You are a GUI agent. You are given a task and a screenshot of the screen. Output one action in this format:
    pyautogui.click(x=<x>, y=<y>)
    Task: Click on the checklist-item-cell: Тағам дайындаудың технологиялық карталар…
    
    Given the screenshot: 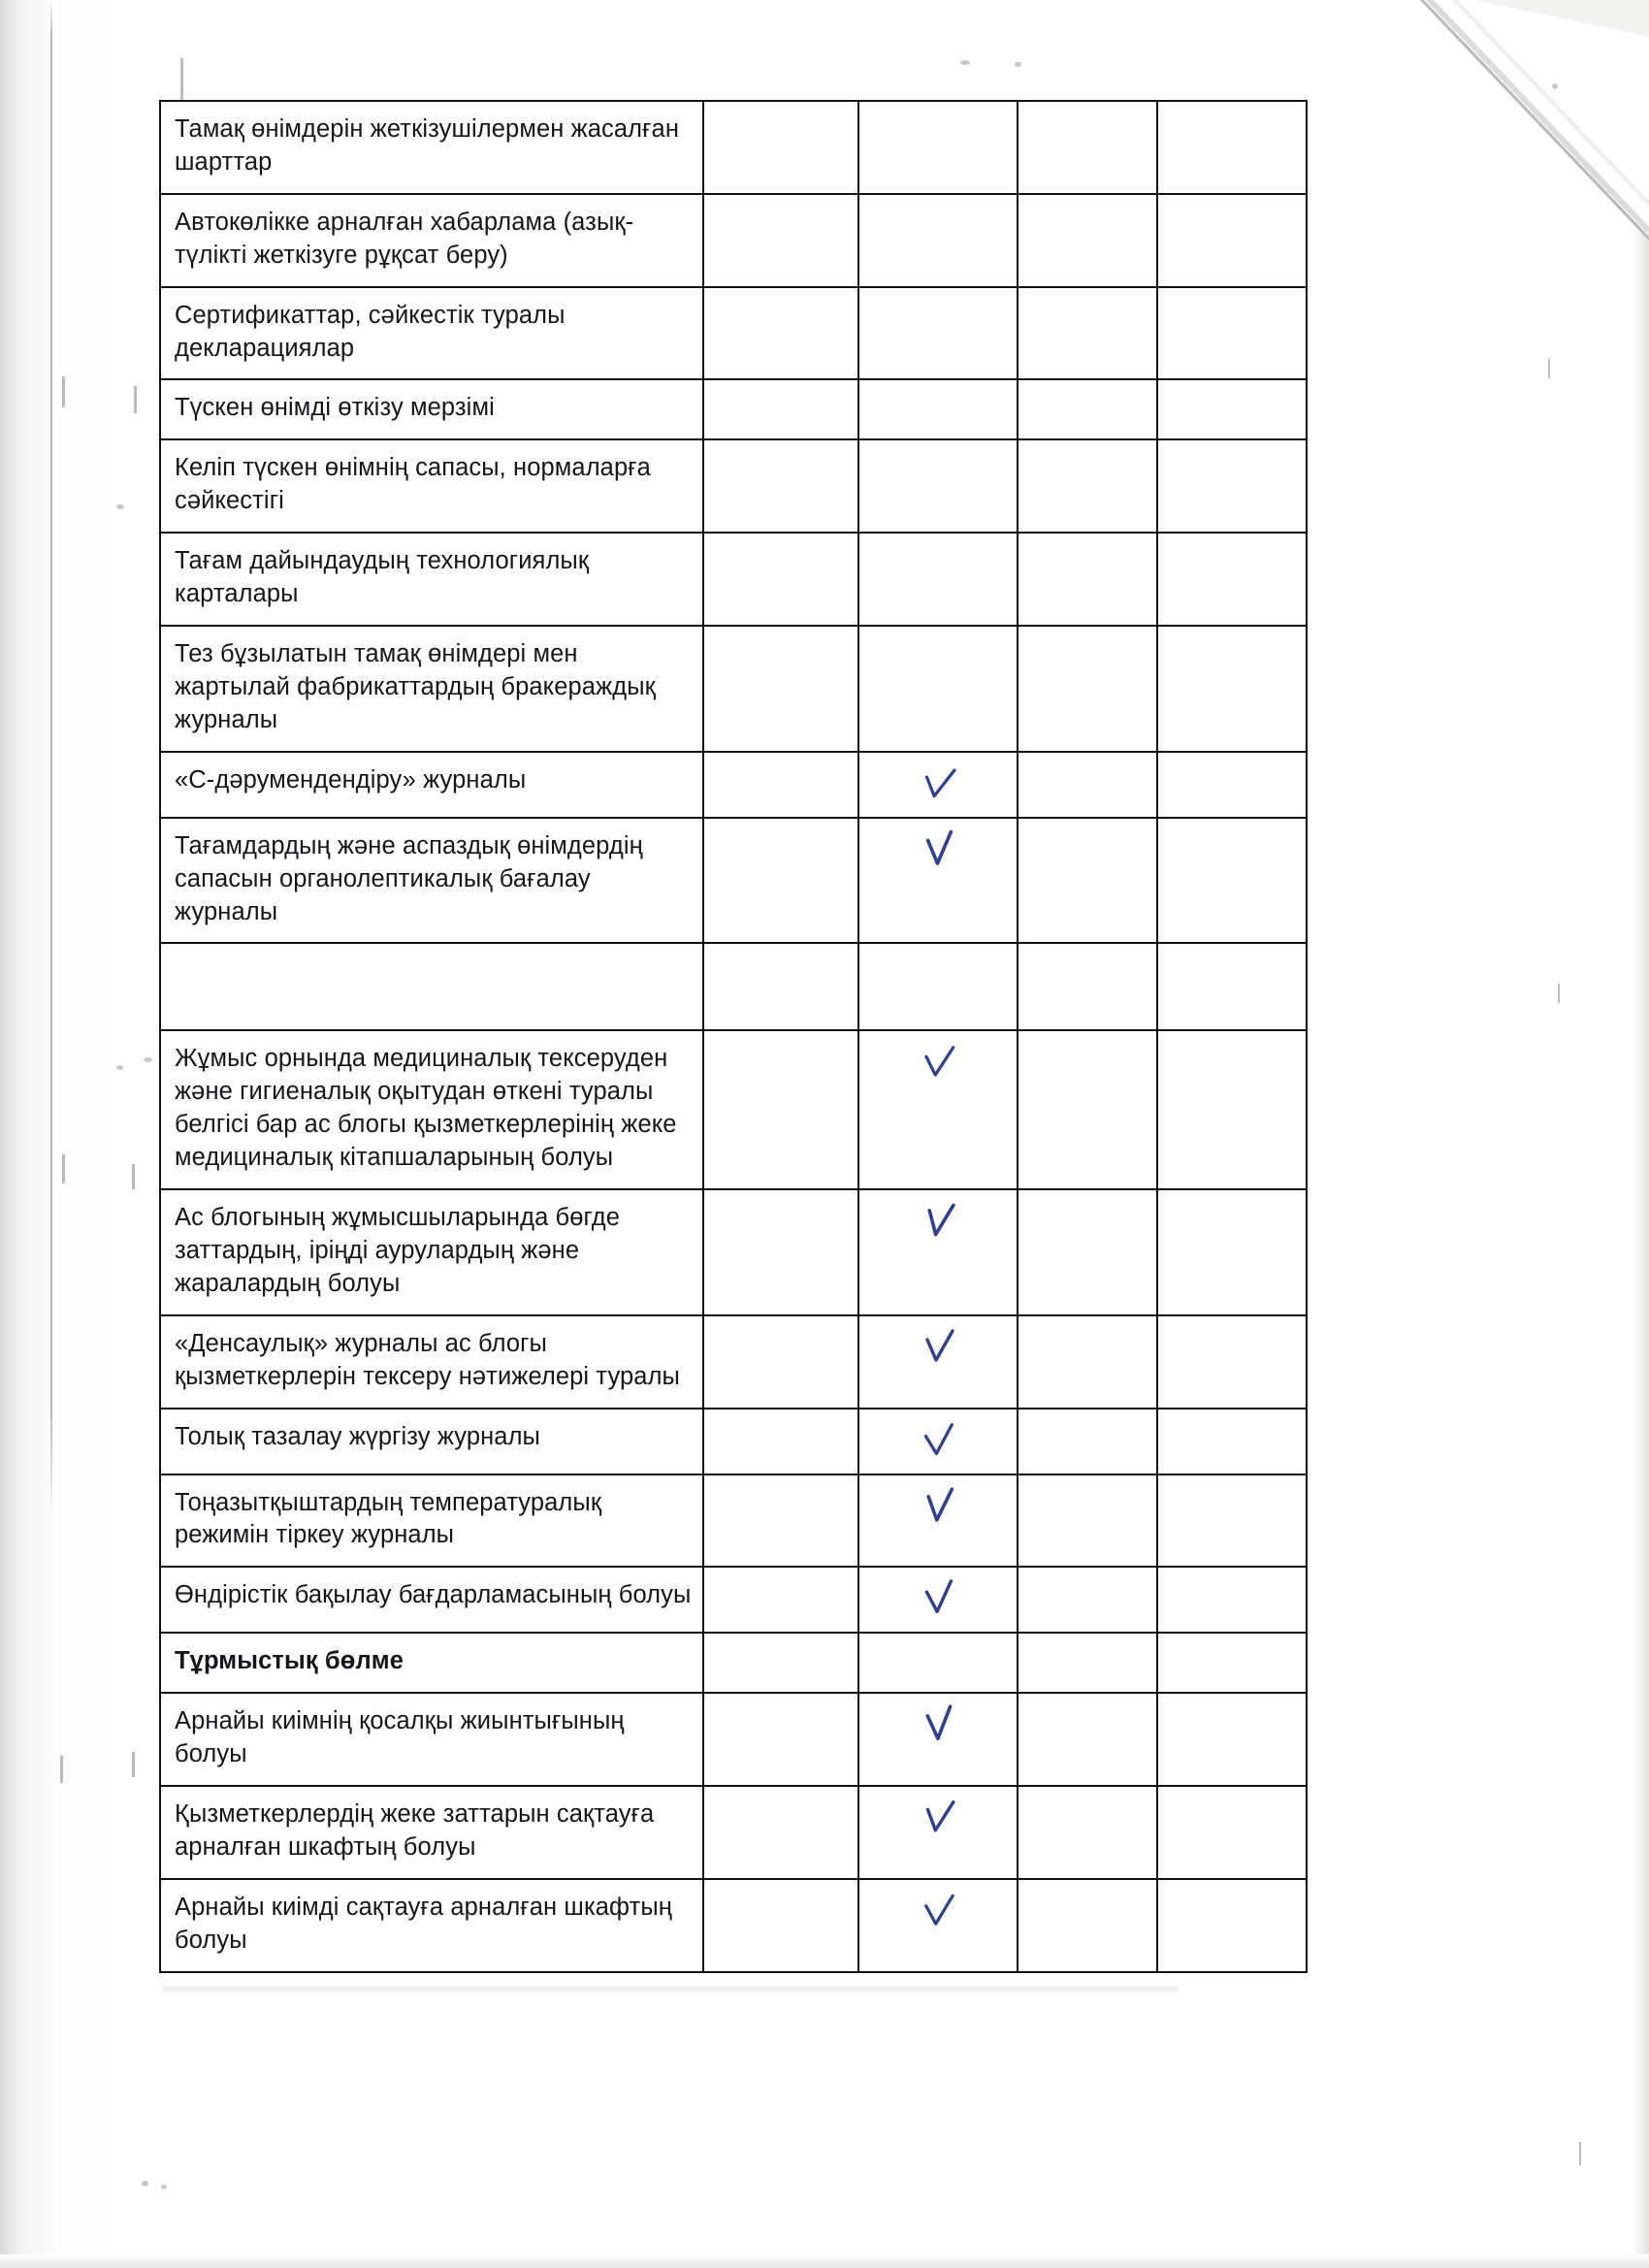 What is the action you would take?
    pyautogui.click(x=431, y=579)
    